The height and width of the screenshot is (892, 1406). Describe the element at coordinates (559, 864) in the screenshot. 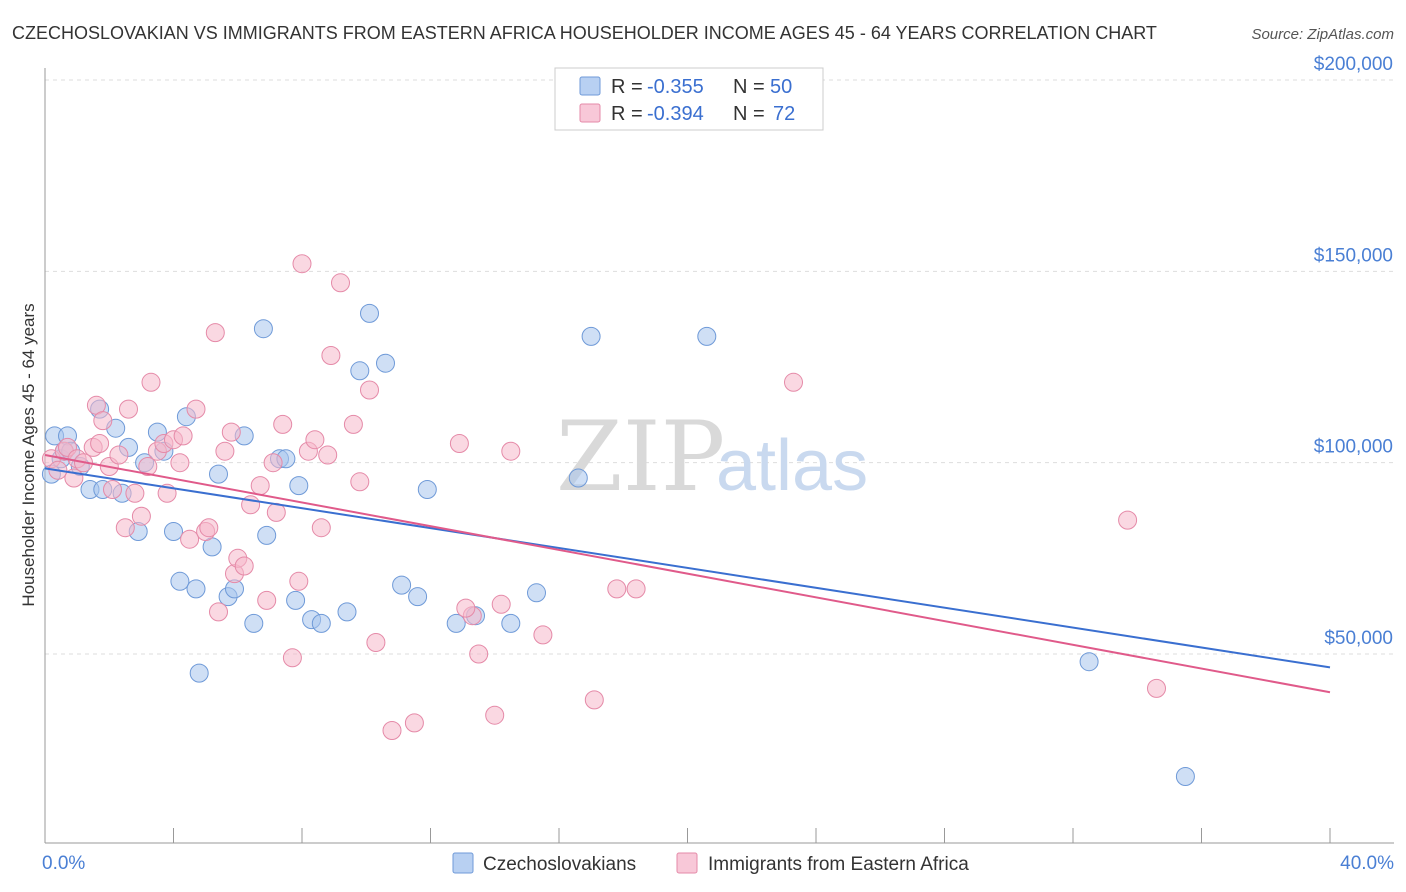

I see `bottom-legend-label-czechoslovakians: Czechoslovakians` at that location.